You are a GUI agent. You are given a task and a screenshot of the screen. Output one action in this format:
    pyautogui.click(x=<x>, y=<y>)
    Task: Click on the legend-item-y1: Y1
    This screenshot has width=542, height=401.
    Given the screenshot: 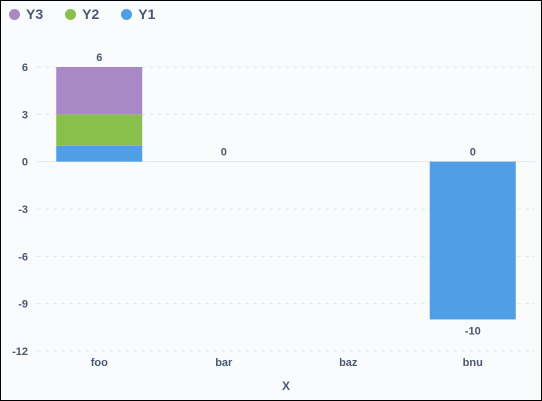 What is the action you would take?
    pyautogui.click(x=138, y=14)
    